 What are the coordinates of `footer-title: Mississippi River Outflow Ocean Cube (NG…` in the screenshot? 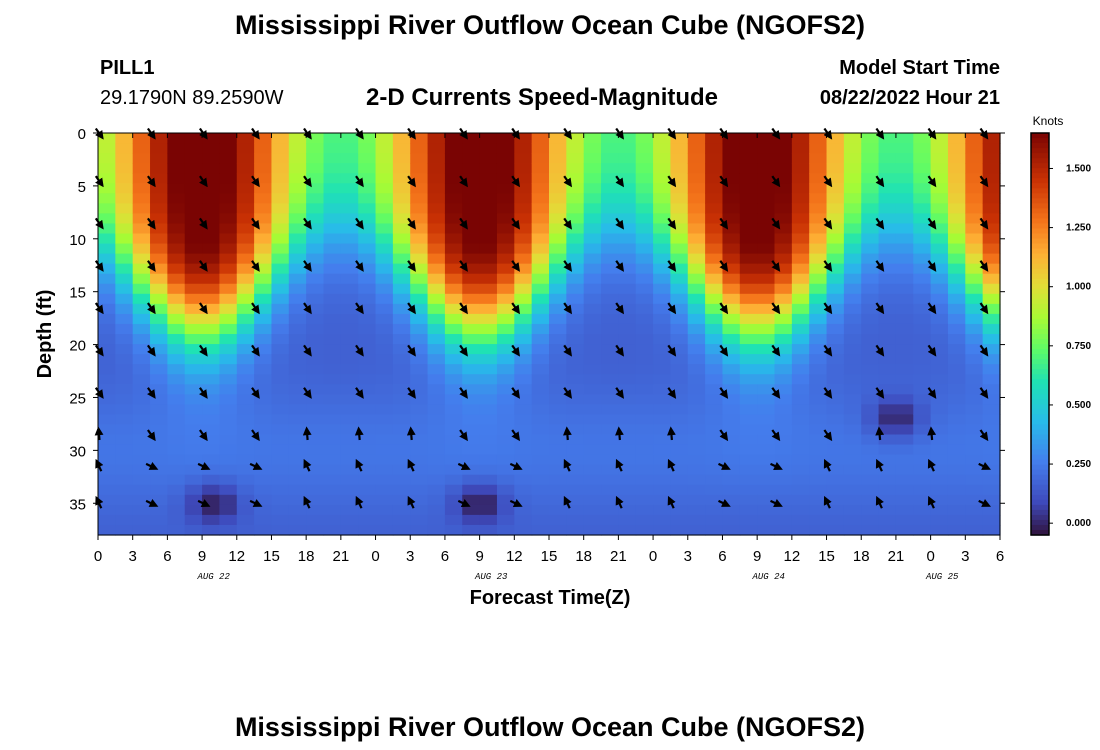 It's located at (550, 727).